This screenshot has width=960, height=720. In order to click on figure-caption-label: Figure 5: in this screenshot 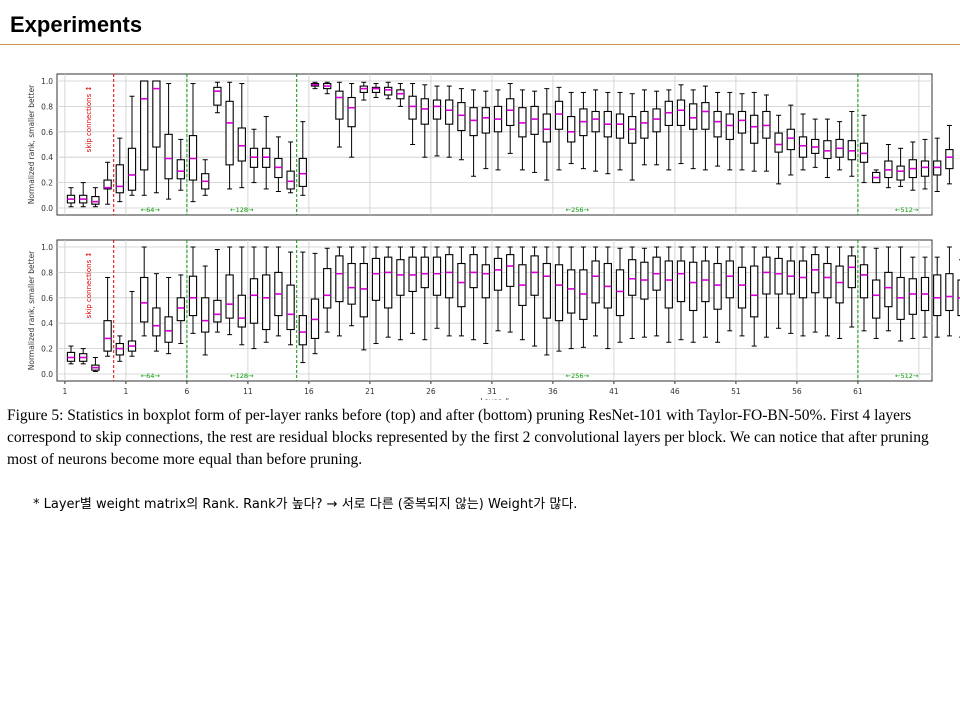, I will do `click(35, 415)`.